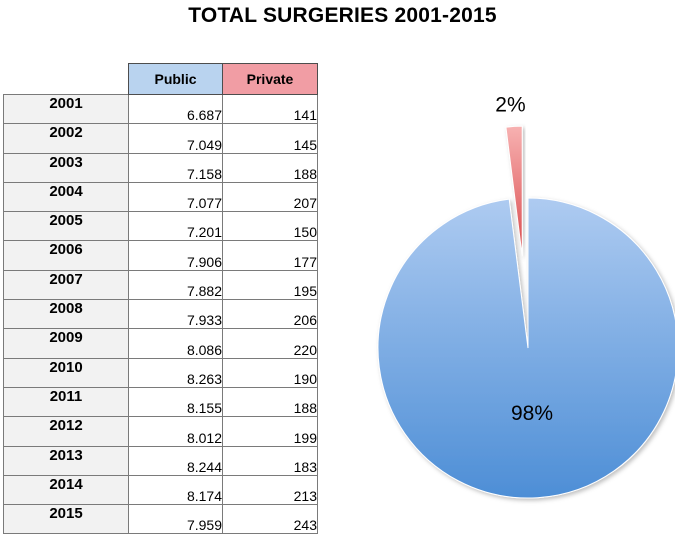  What do you see at coordinates (66, 167) in the screenshot?
I see `year-cell: 2003` at bounding box center [66, 167].